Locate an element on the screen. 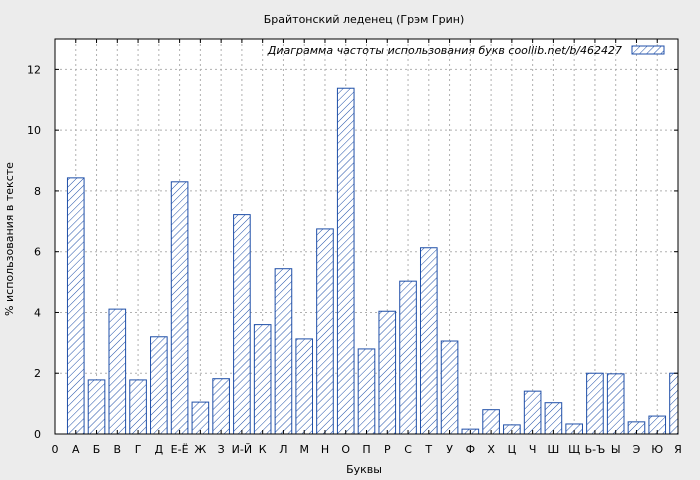 The height and width of the screenshot is (480, 700). bar-Б is located at coordinates (96, 407).